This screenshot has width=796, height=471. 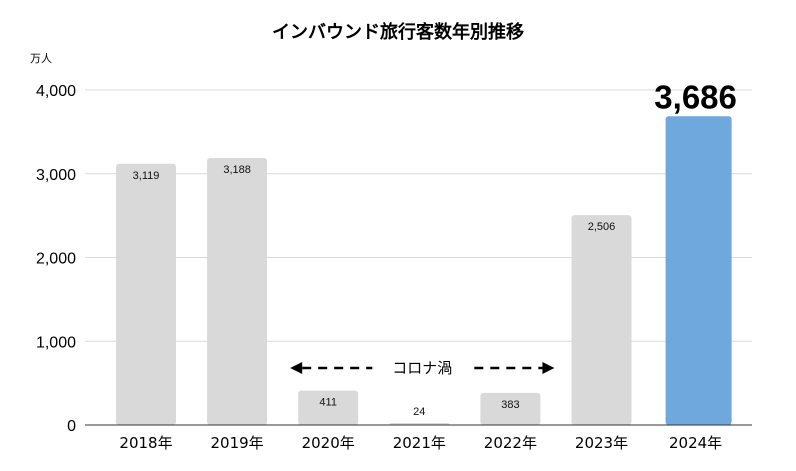 I want to click on data-label: 383, so click(x=510, y=405).